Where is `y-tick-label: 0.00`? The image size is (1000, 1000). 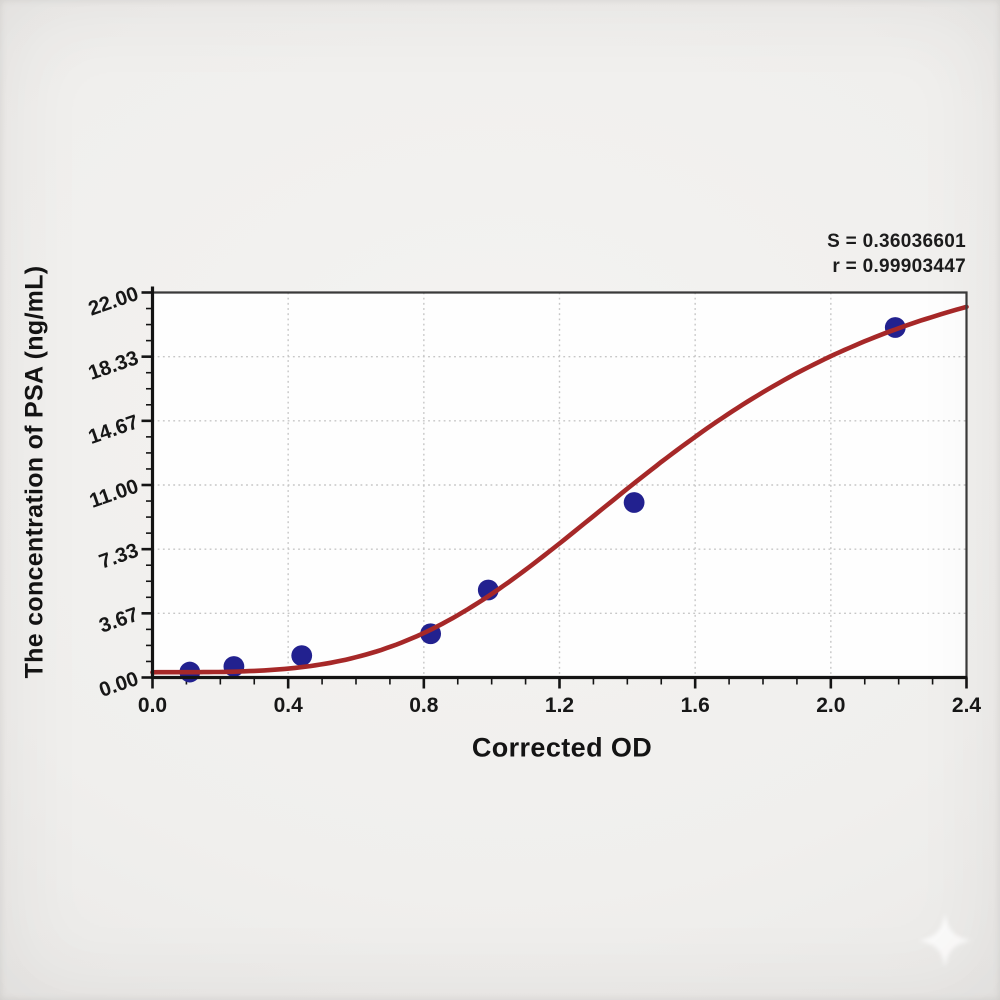
y-tick-label: 0.00 is located at coordinates (118, 684).